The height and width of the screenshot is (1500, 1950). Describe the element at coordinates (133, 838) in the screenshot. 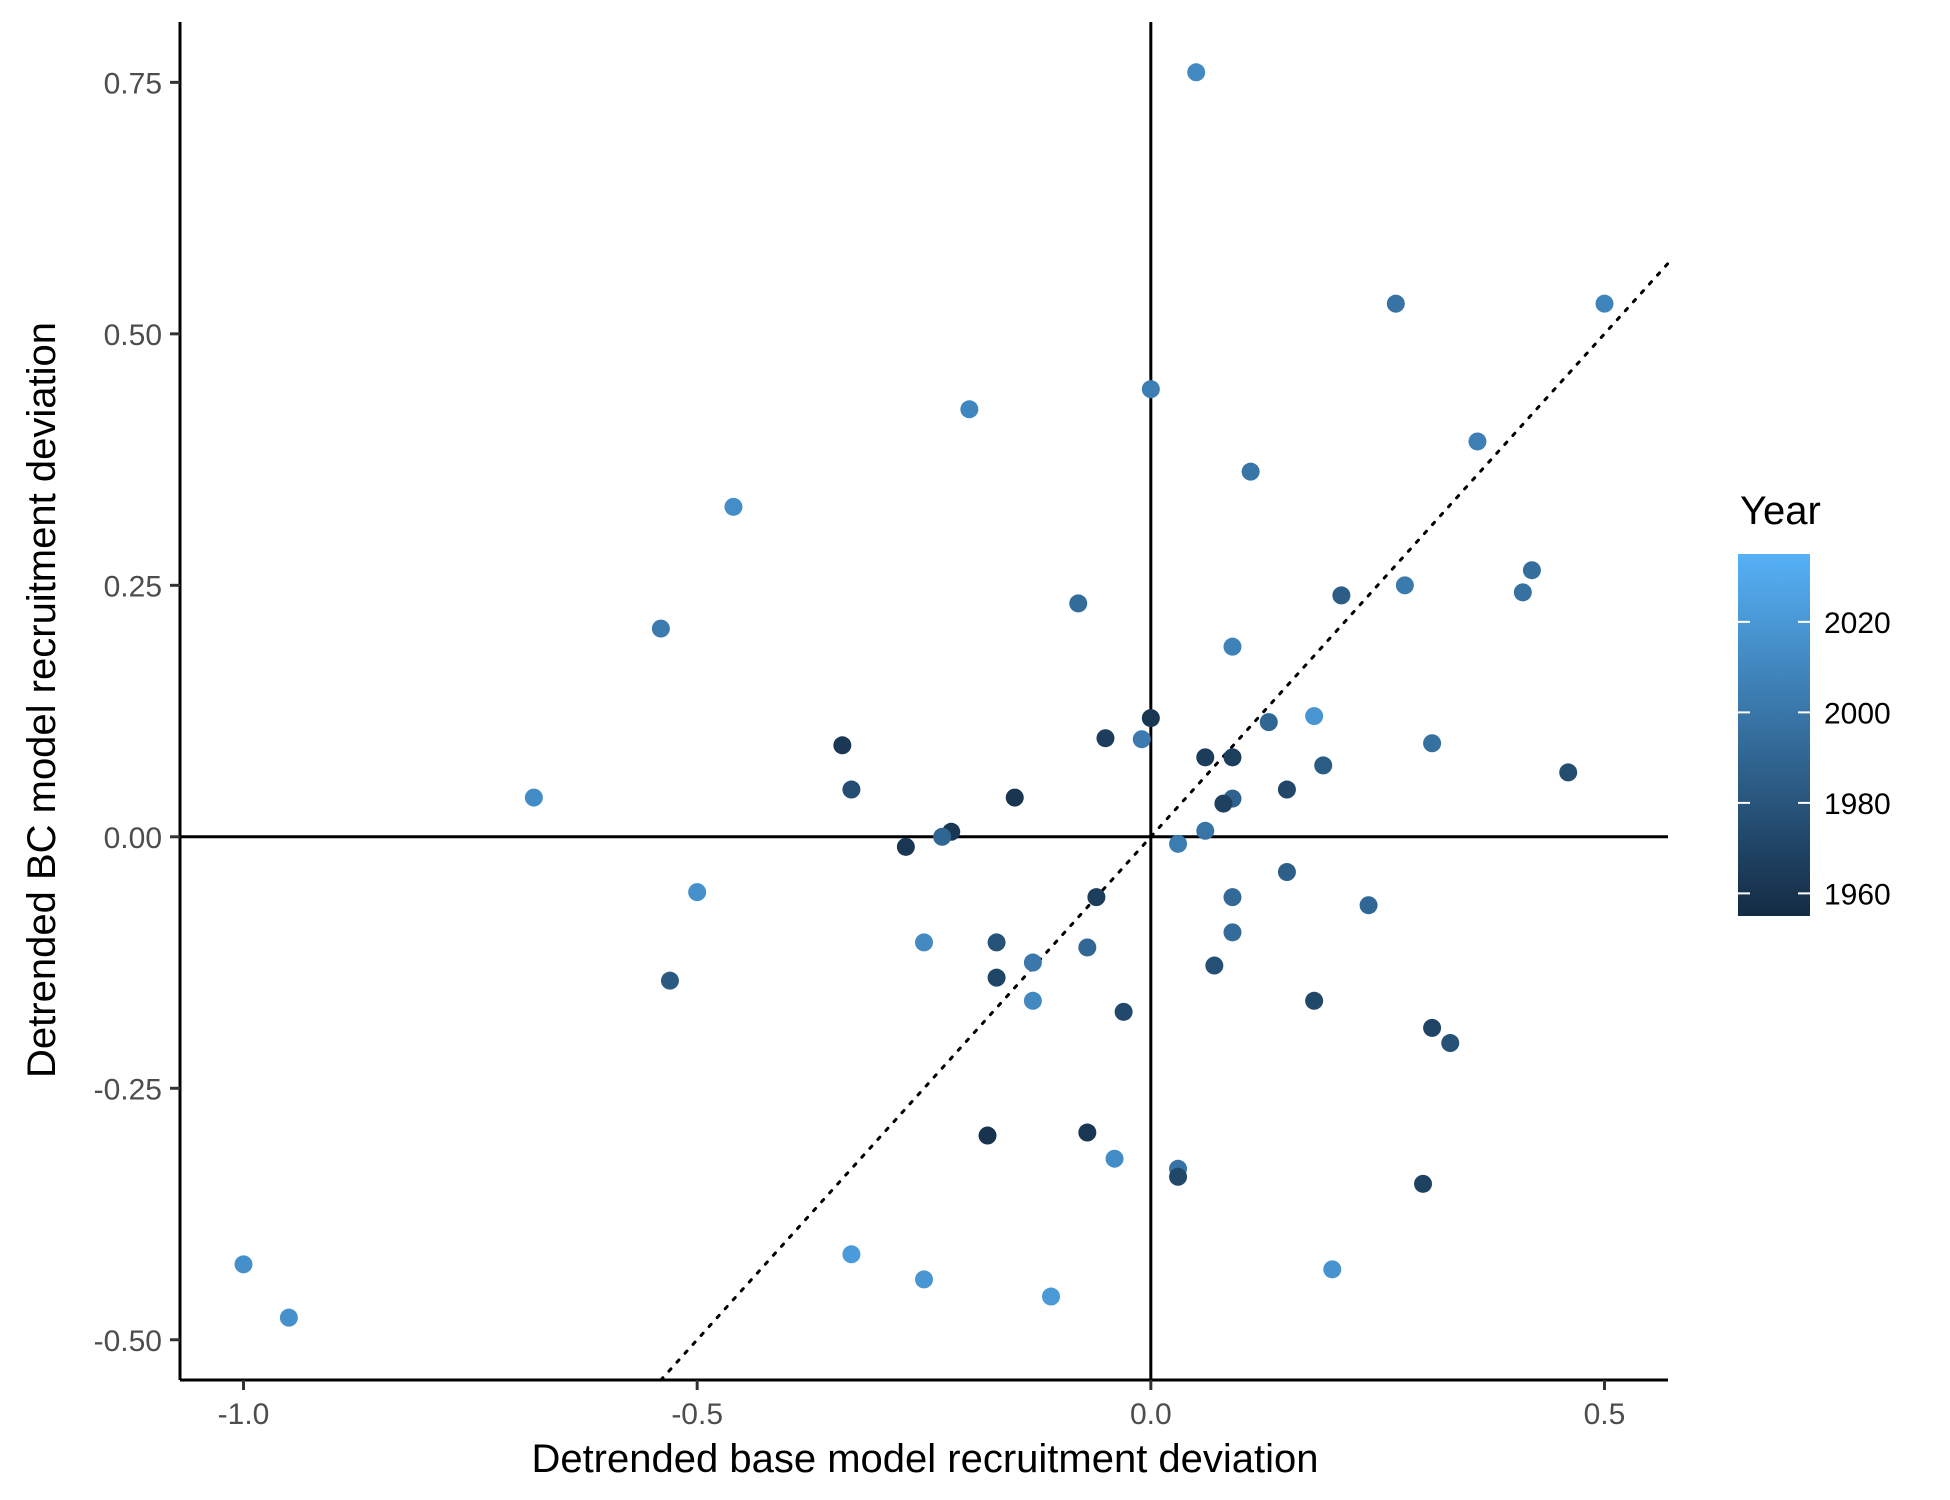

I see `y-tick-label: 0.00` at that location.